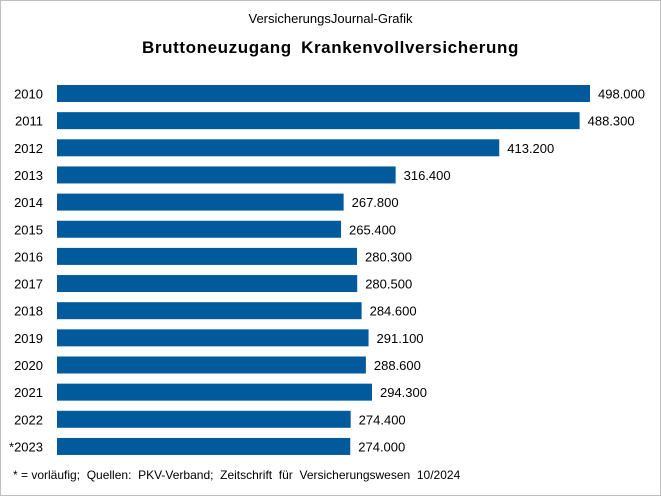 This screenshot has width=661, height=496. I want to click on category-label: 2011, so click(29, 121).